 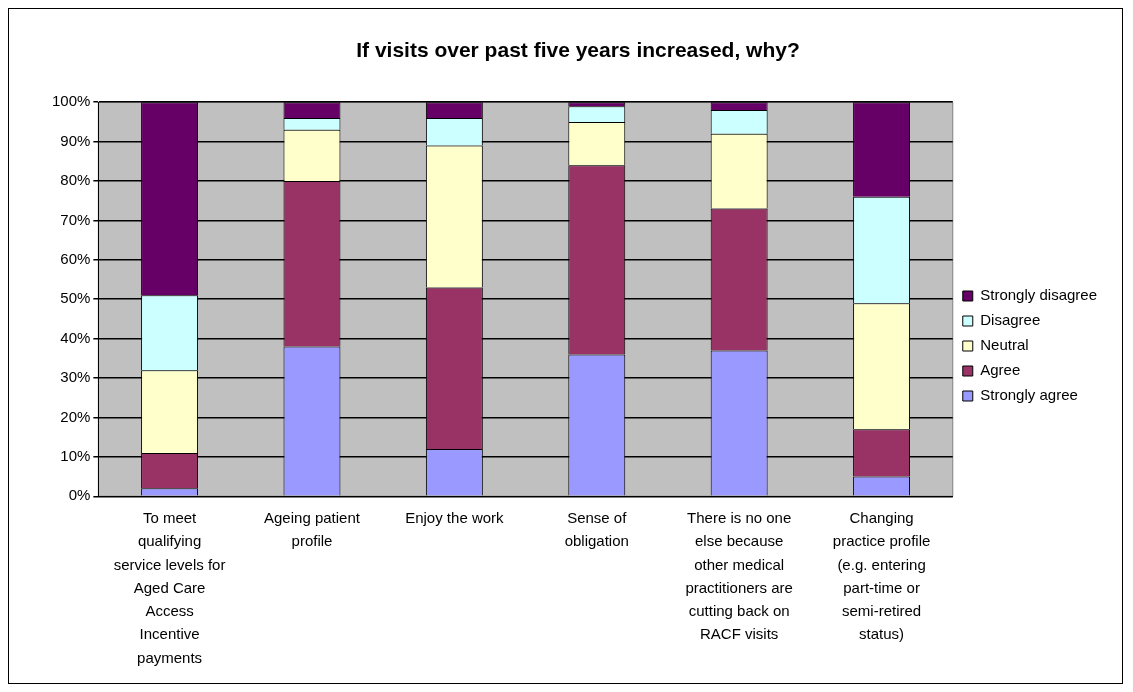 I want to click on y-tick-label: 60%, so click(x=75, y=258).